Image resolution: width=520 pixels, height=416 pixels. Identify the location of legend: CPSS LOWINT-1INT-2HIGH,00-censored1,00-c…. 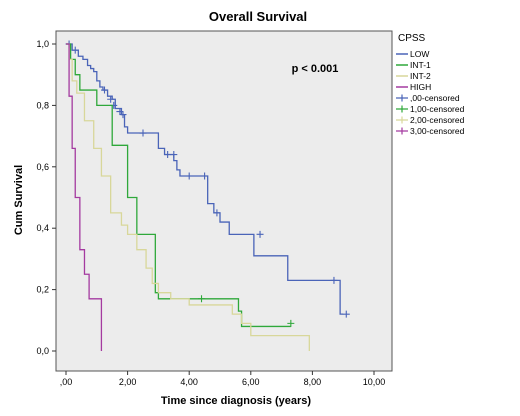
(430, 84).